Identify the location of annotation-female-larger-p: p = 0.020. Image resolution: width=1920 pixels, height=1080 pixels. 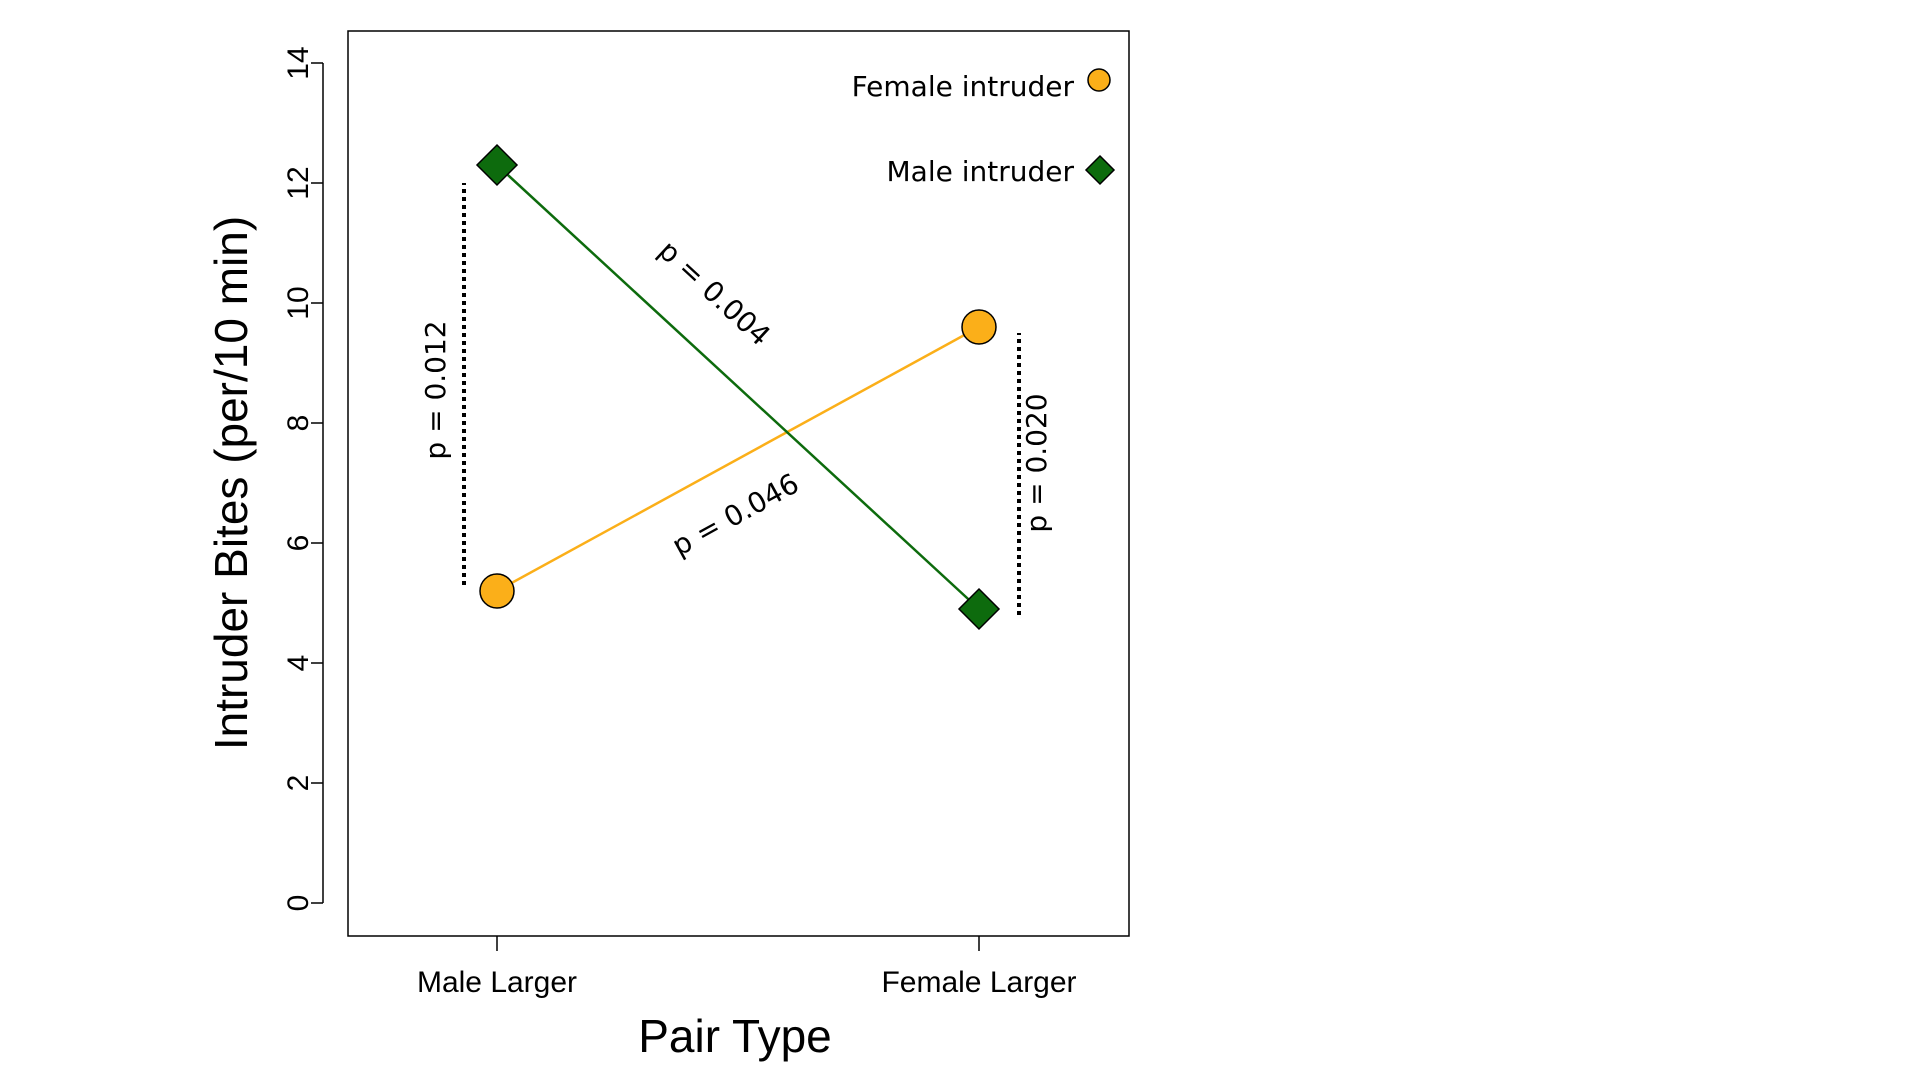
(1036, 462).